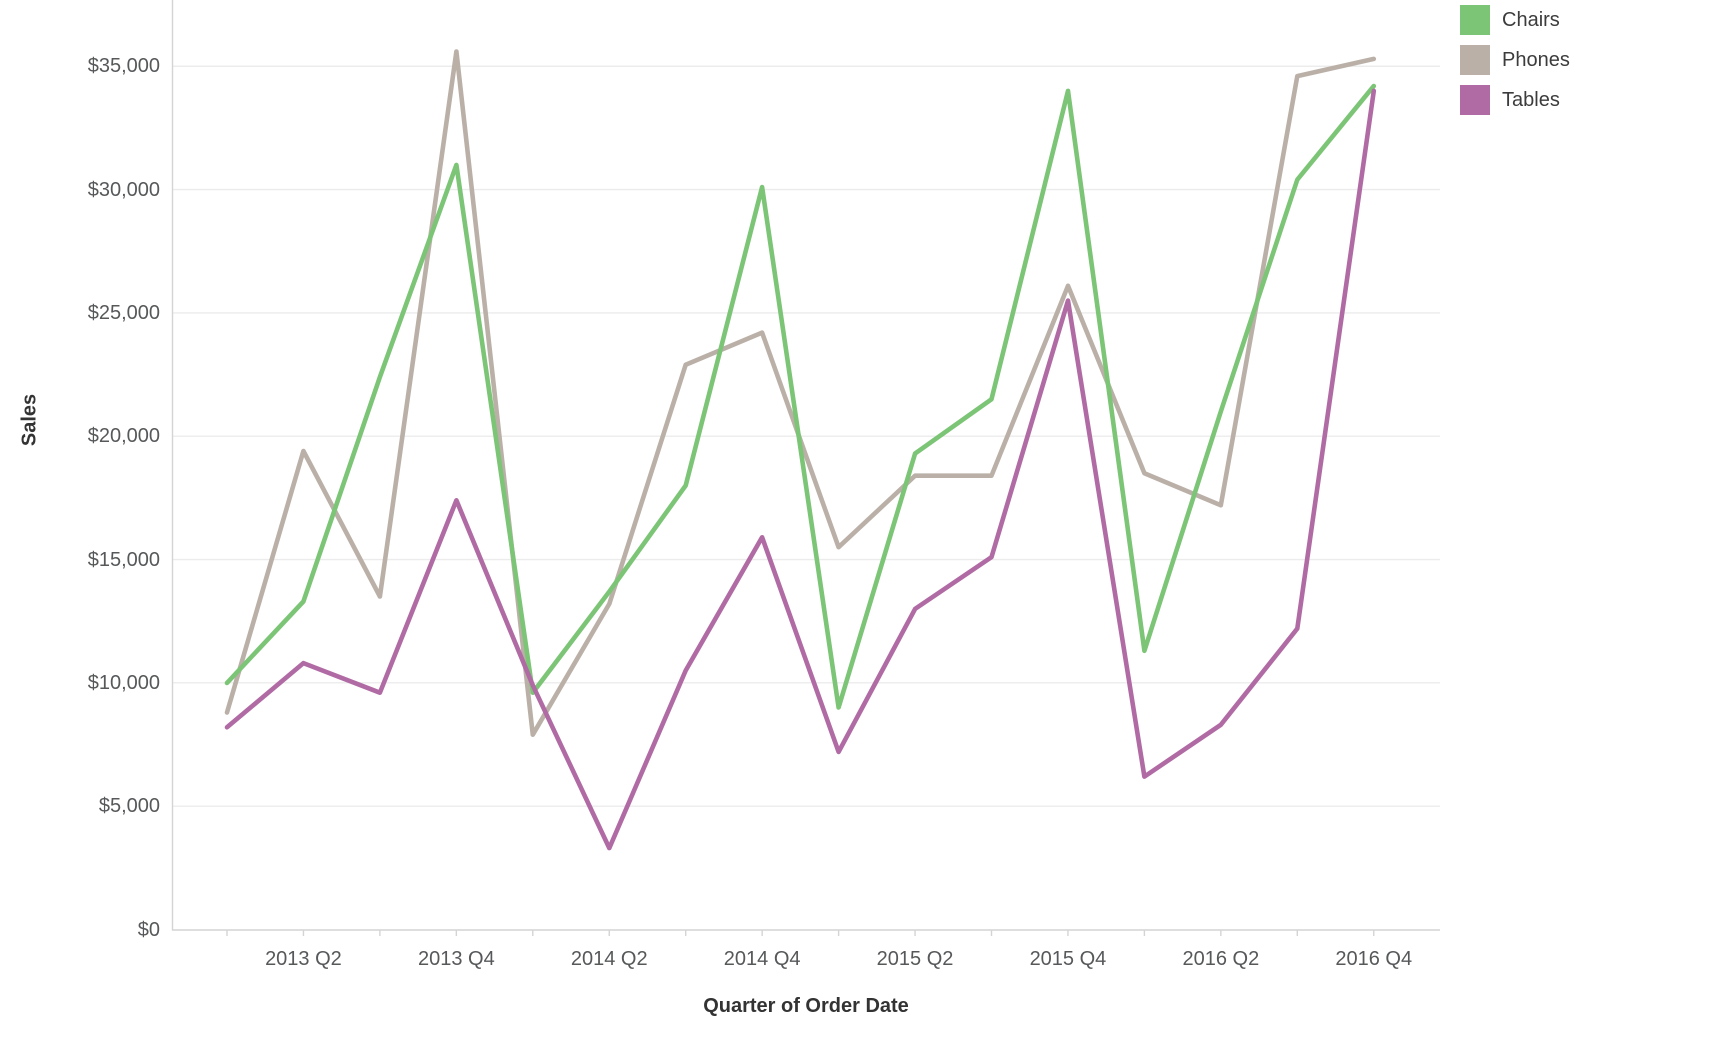  I want to click on y-tick-label: $30,000, so click(123, 189).